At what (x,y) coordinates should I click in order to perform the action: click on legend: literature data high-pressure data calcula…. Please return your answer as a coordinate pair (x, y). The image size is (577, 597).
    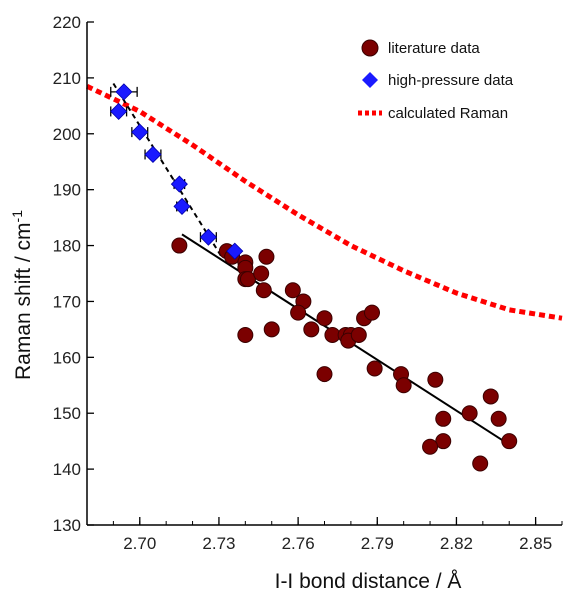
    Looking at the image, I should click on (436, 80).